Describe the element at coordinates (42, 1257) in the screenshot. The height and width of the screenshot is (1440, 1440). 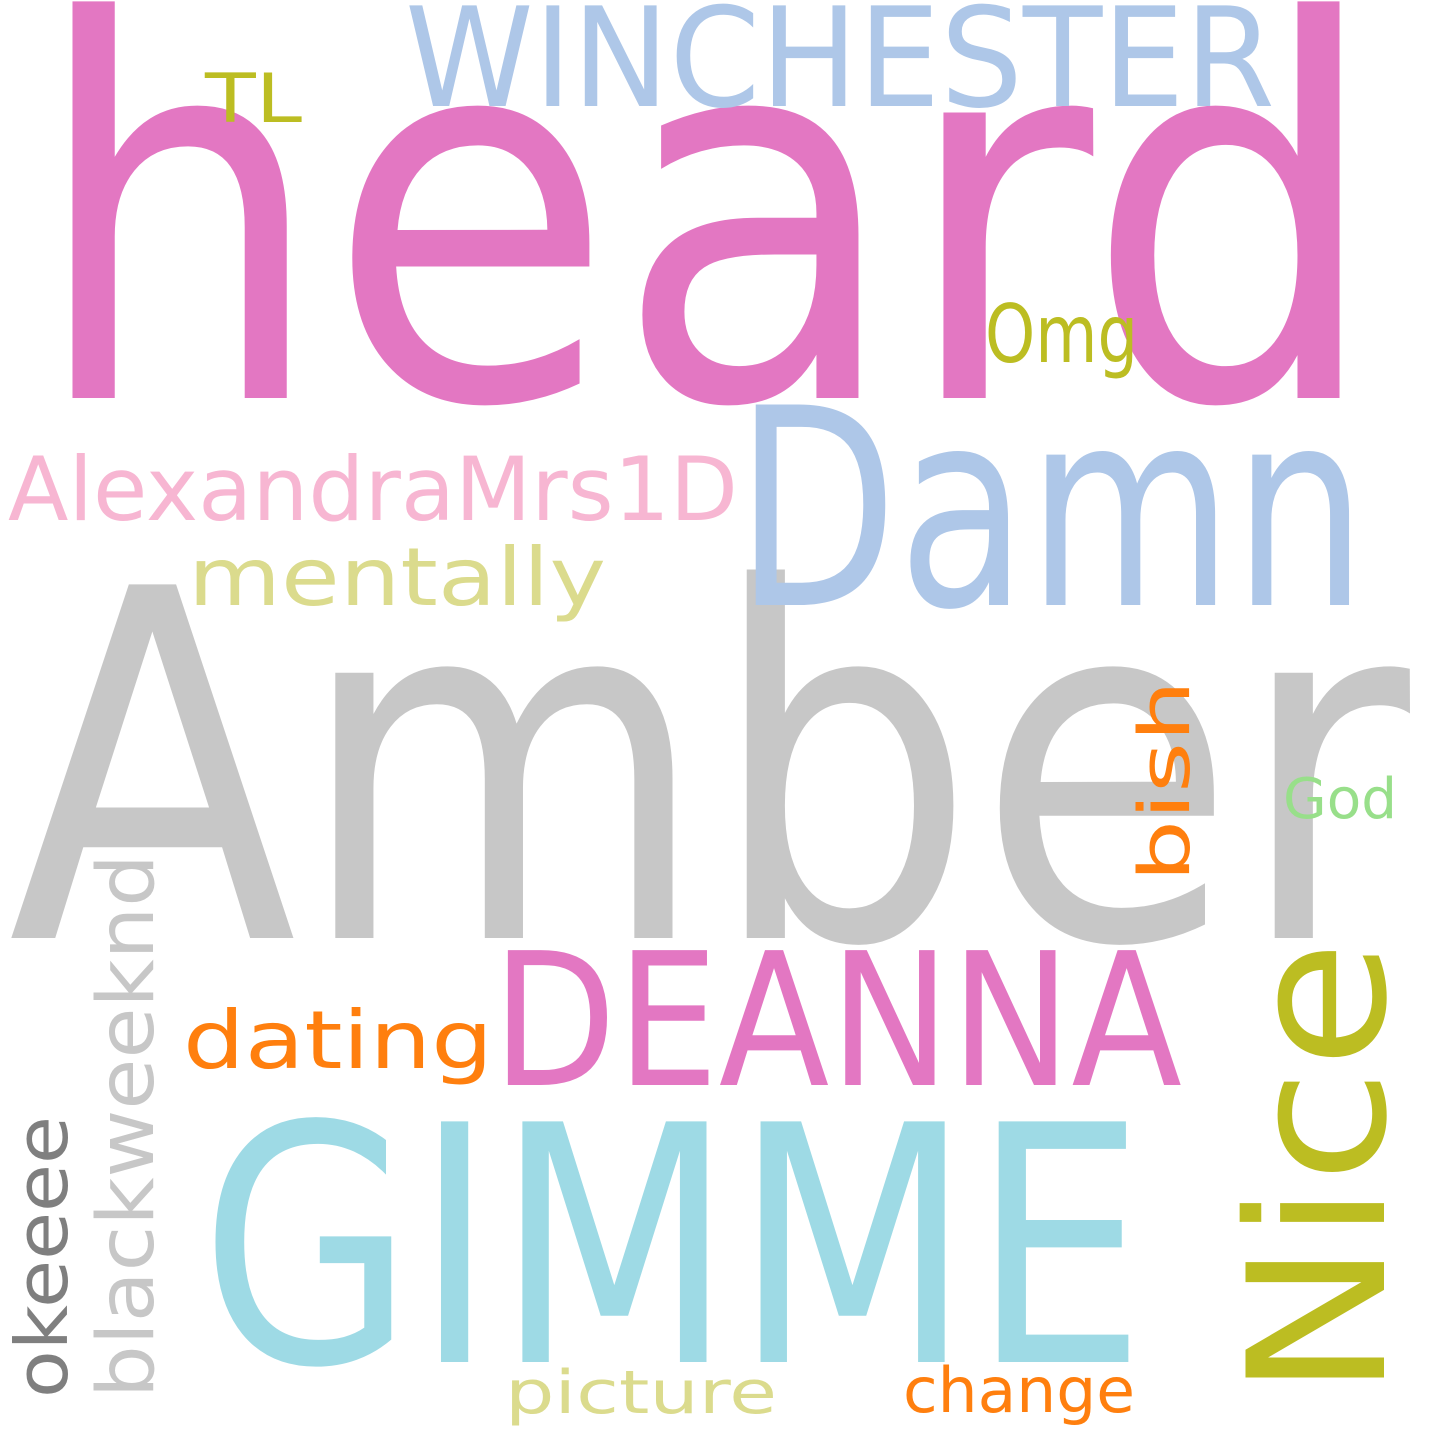
I see `word-okeeee: okeeee` at that location.